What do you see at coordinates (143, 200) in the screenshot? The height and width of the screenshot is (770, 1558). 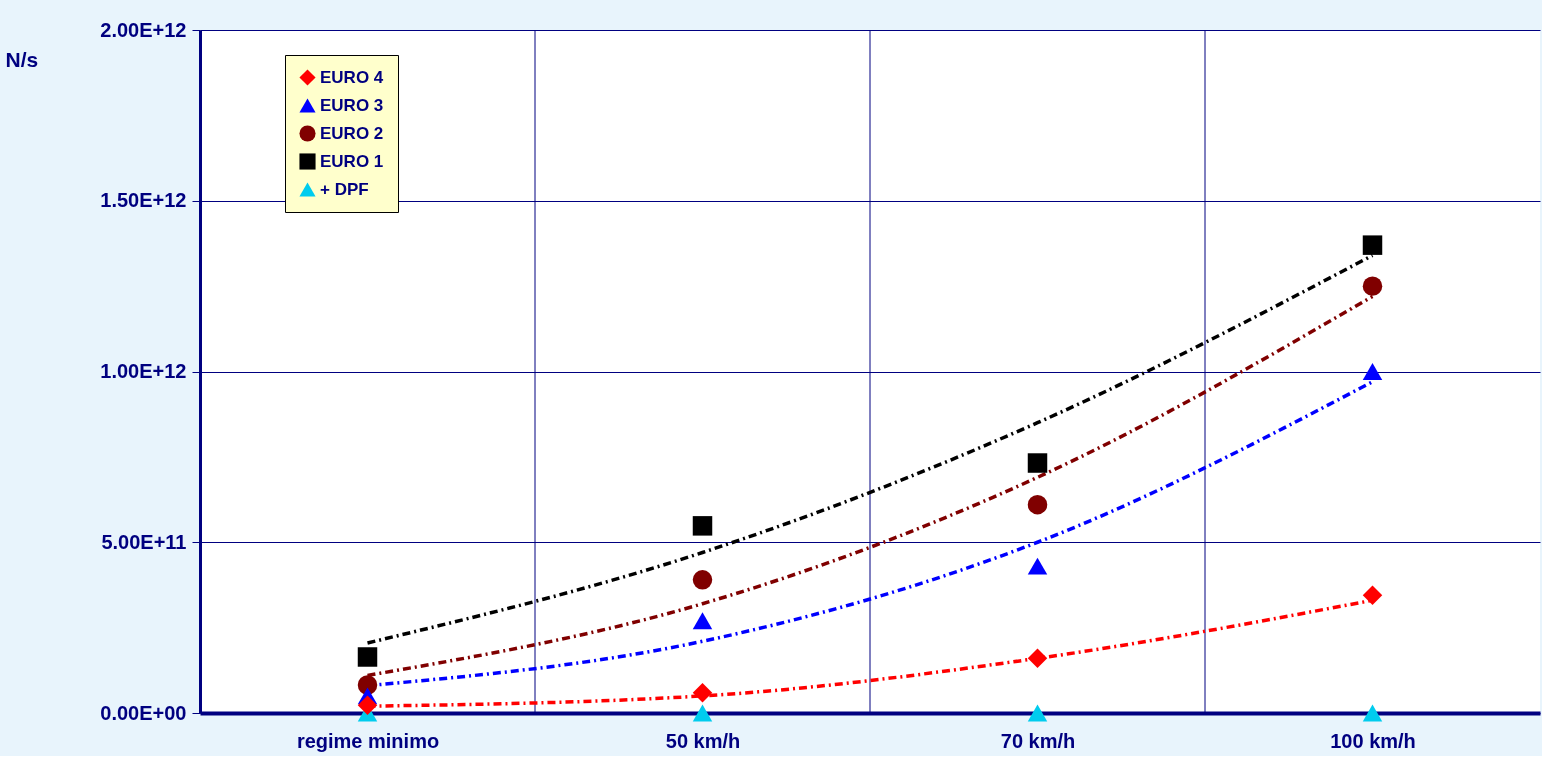 I see `y-tick-label: 1.50E+12` at bounding box center [143, 200].